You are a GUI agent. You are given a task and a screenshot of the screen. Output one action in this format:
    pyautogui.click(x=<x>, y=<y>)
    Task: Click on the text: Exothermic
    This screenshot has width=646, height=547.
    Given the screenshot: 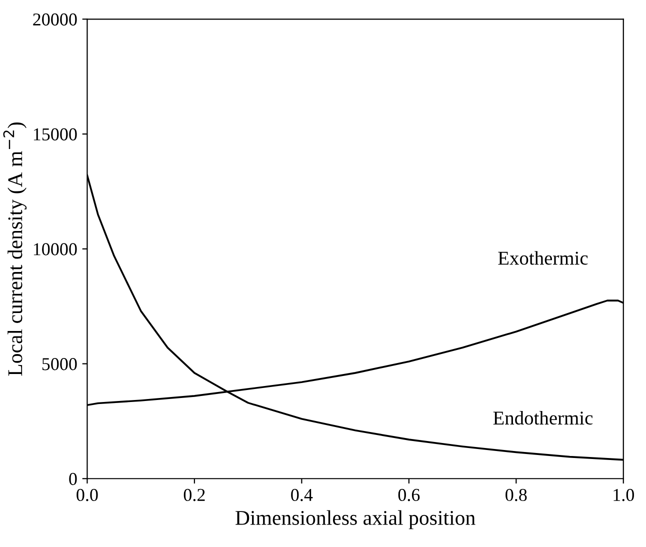 What is the action you would take?
    pyautogui.click(x=543, y=258)
    